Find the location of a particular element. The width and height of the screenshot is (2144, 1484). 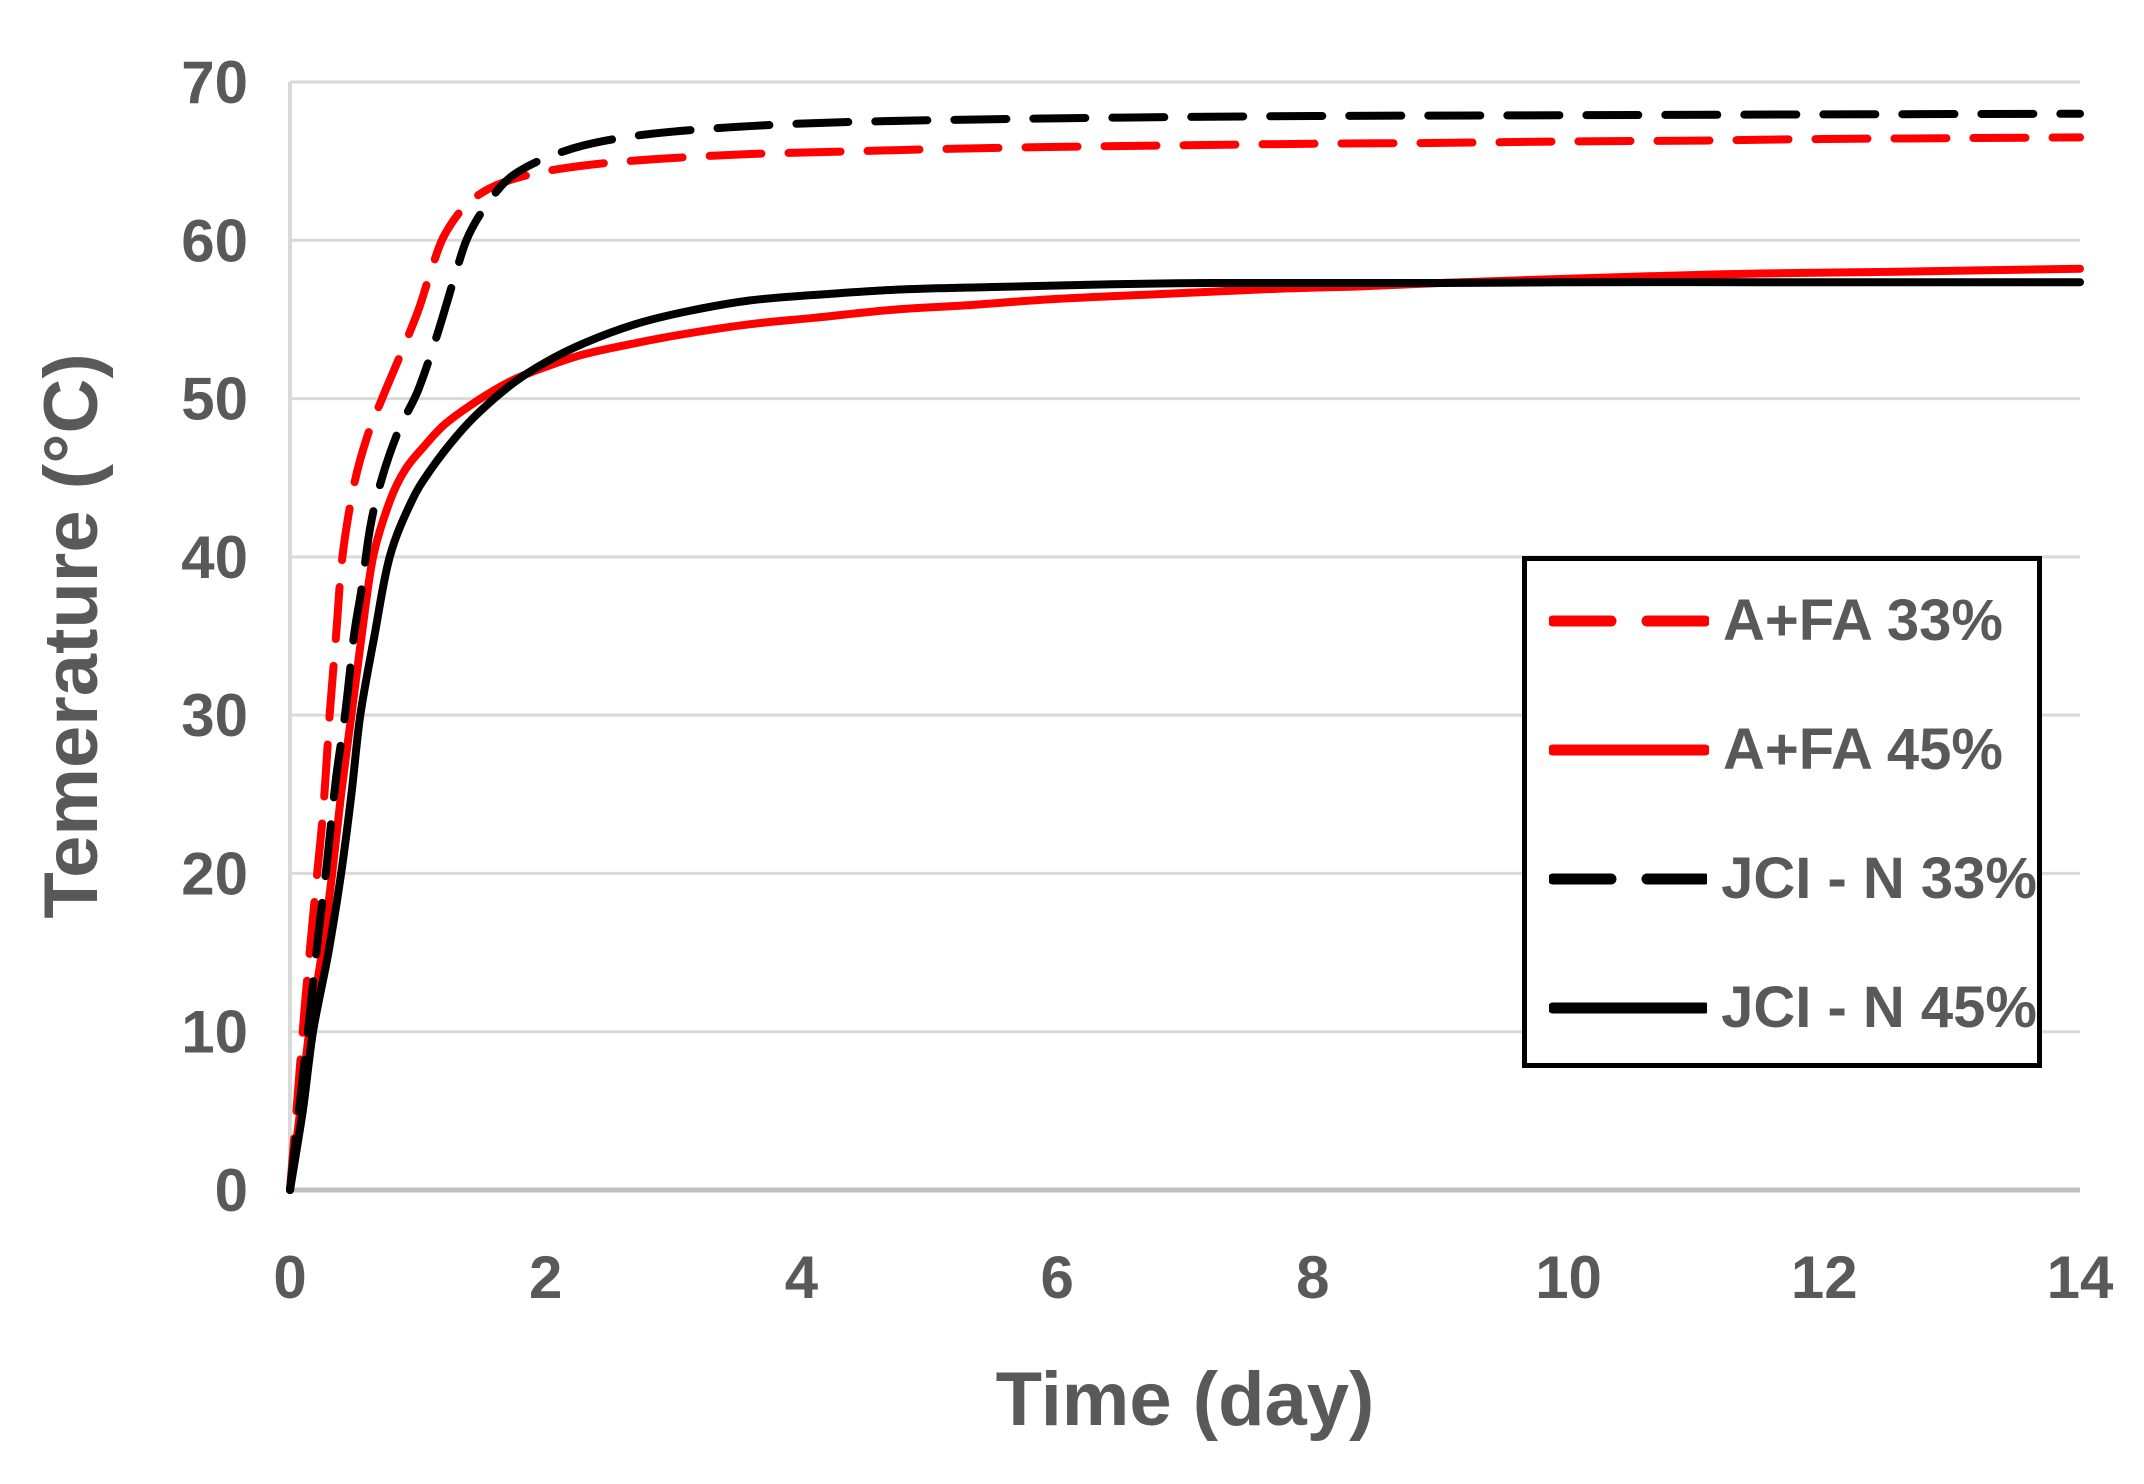

legend-label: A+FA 45% is located at coordinates (1863, 749).